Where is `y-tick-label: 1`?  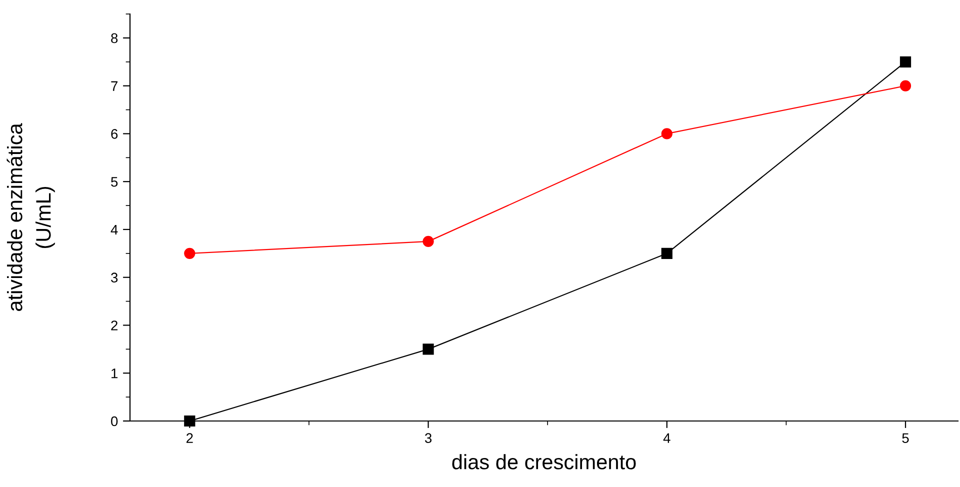
y-tick-label: 1 is located at coordinates (115, 373).